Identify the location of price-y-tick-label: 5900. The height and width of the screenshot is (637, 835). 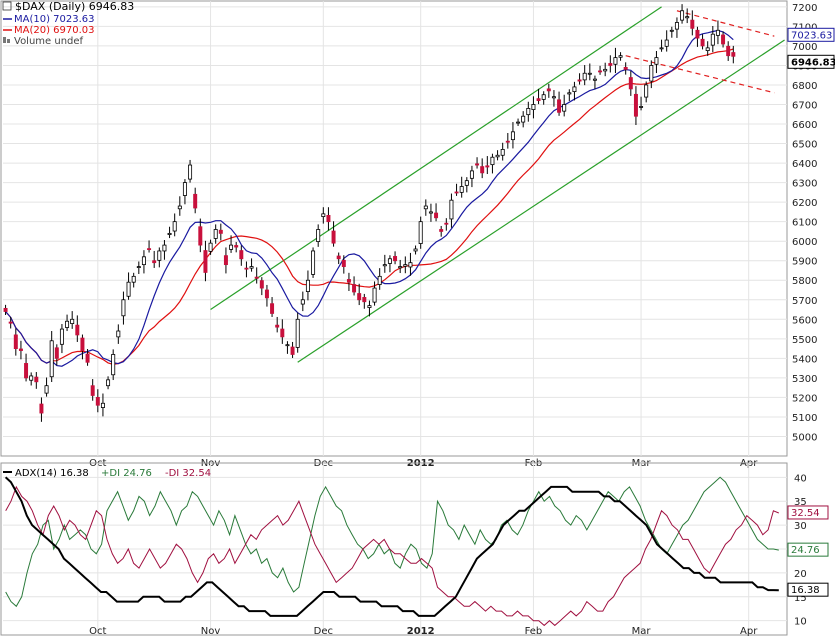
(804, 262).